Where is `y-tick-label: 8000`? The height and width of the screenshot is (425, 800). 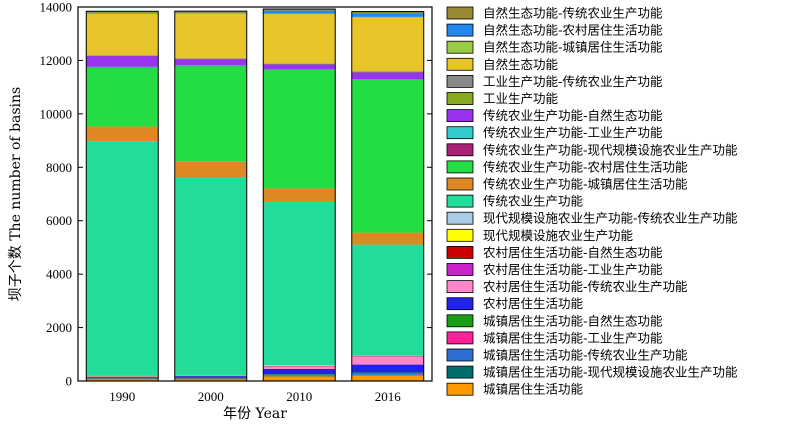 y-tick-label: 8000 is located at coordinates (59, 167).